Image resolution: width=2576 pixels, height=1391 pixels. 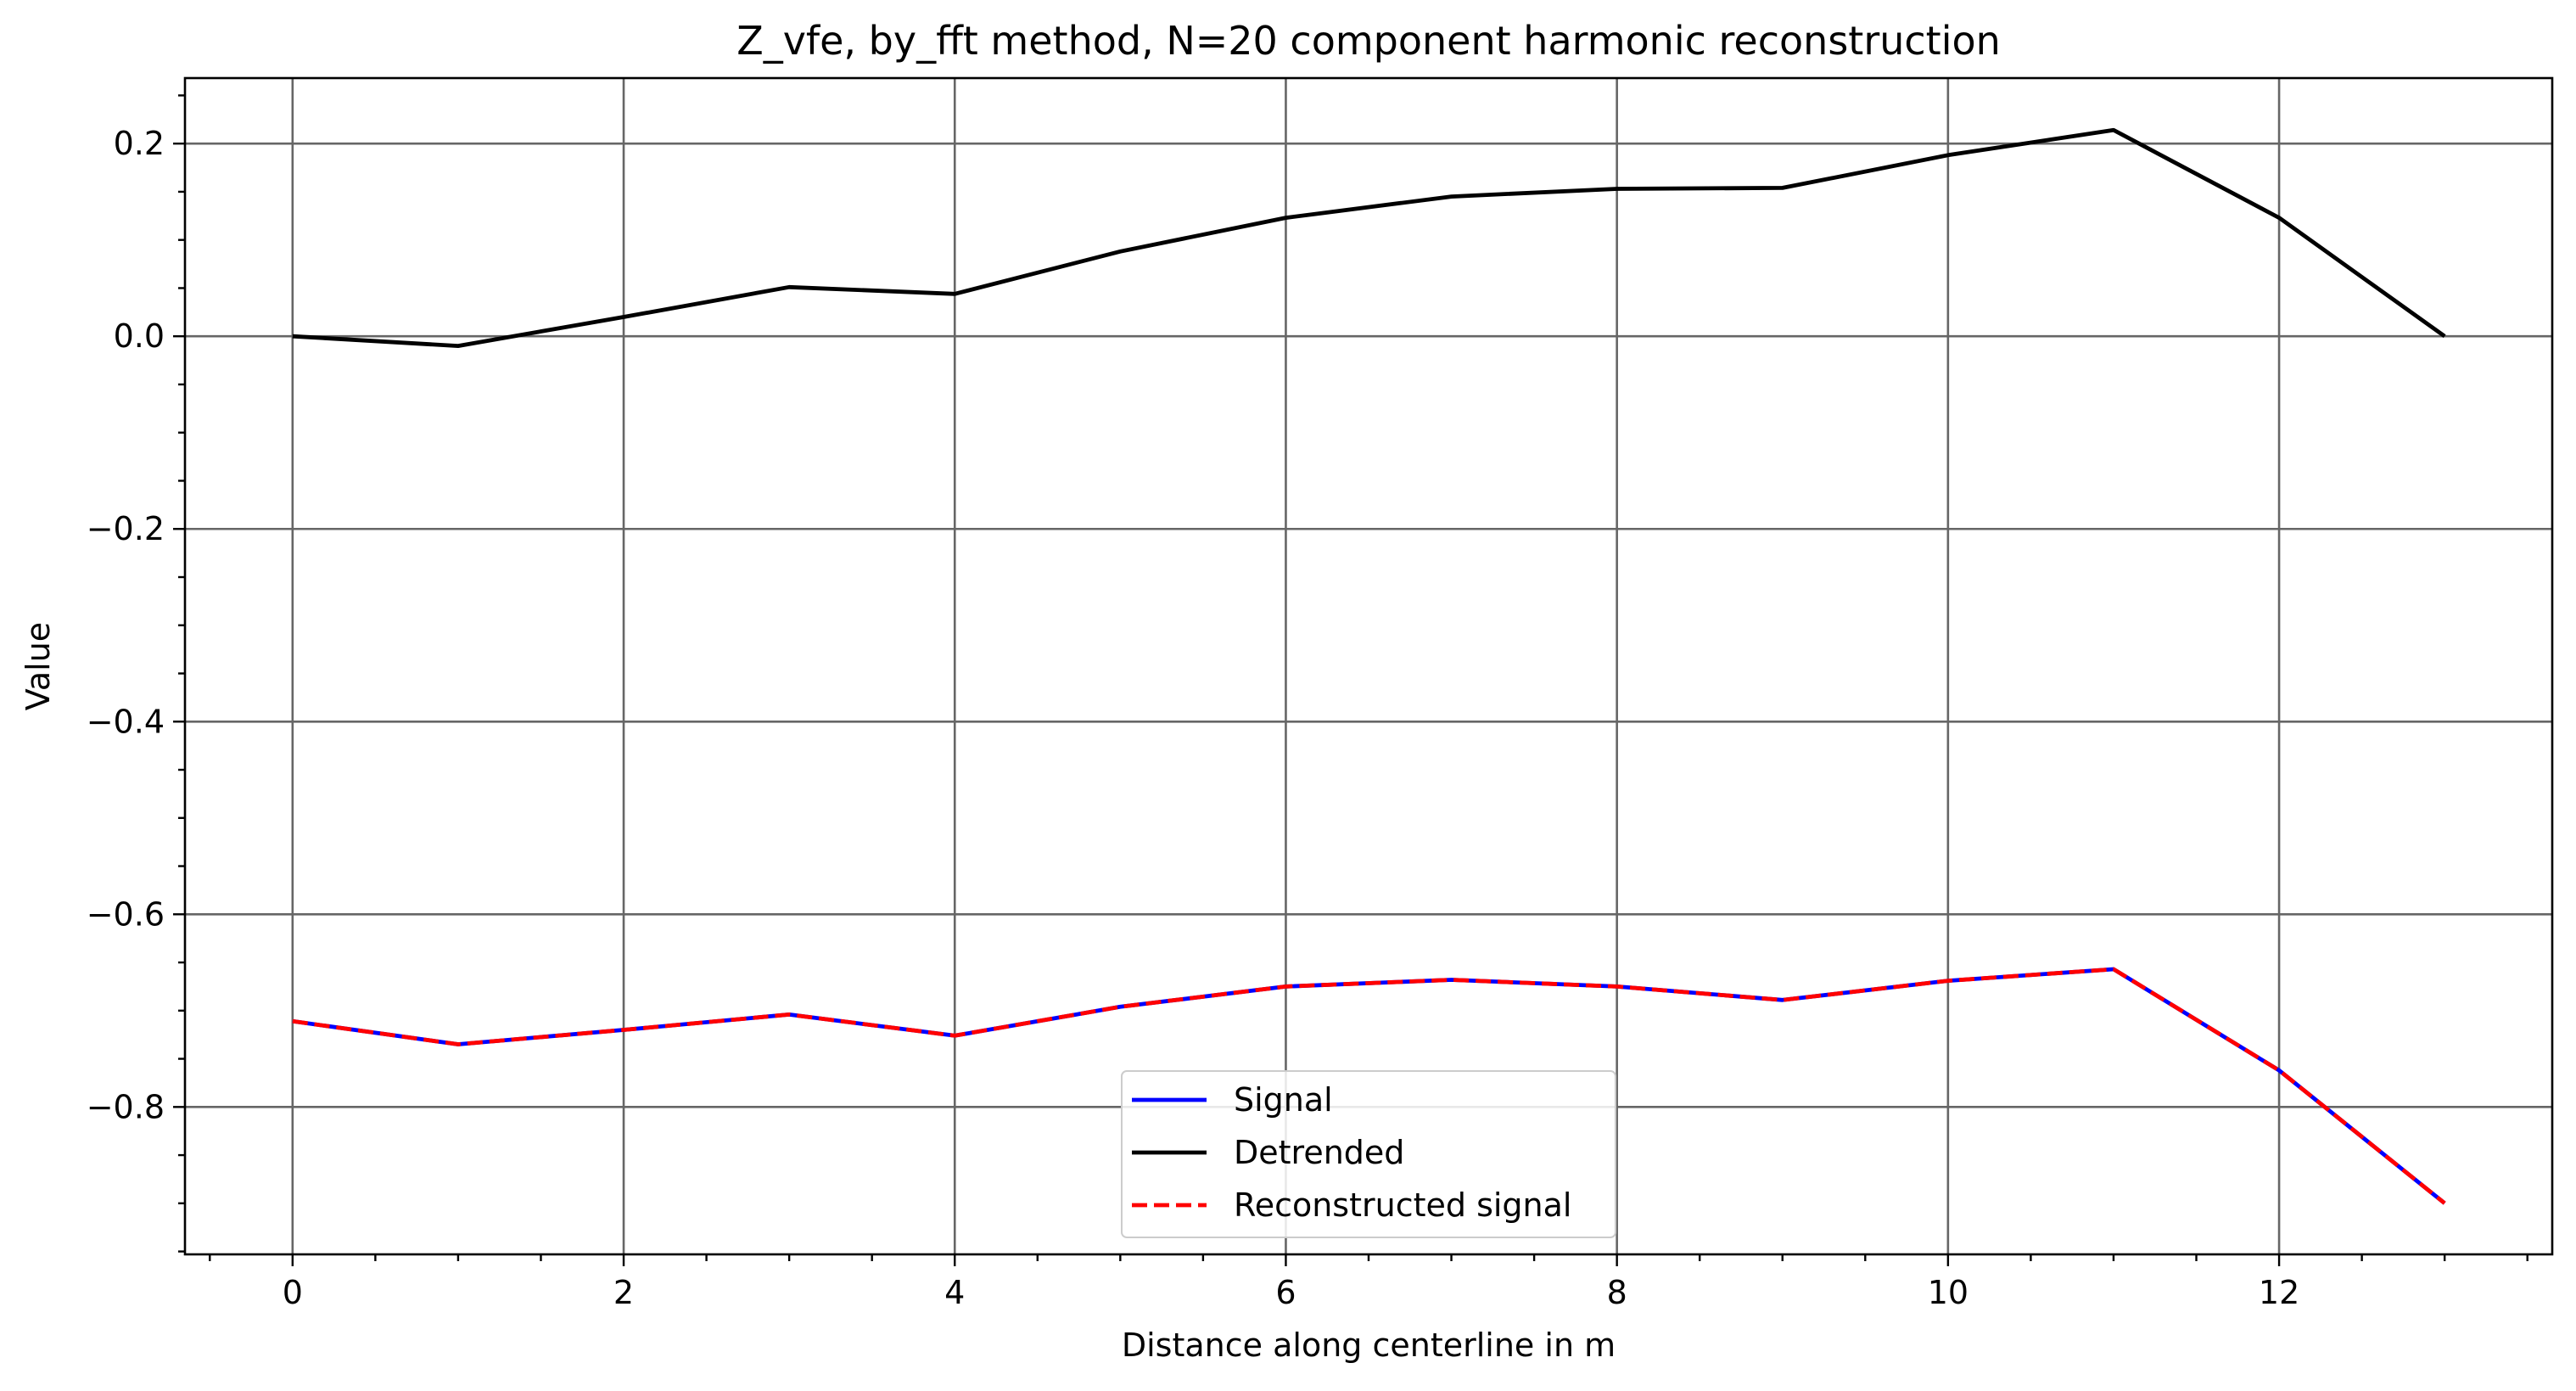 What do you see at coordinates (293, 1292) in the screenshot?
I see `x-tick-label: 0` at bounding box center [293, 1292].